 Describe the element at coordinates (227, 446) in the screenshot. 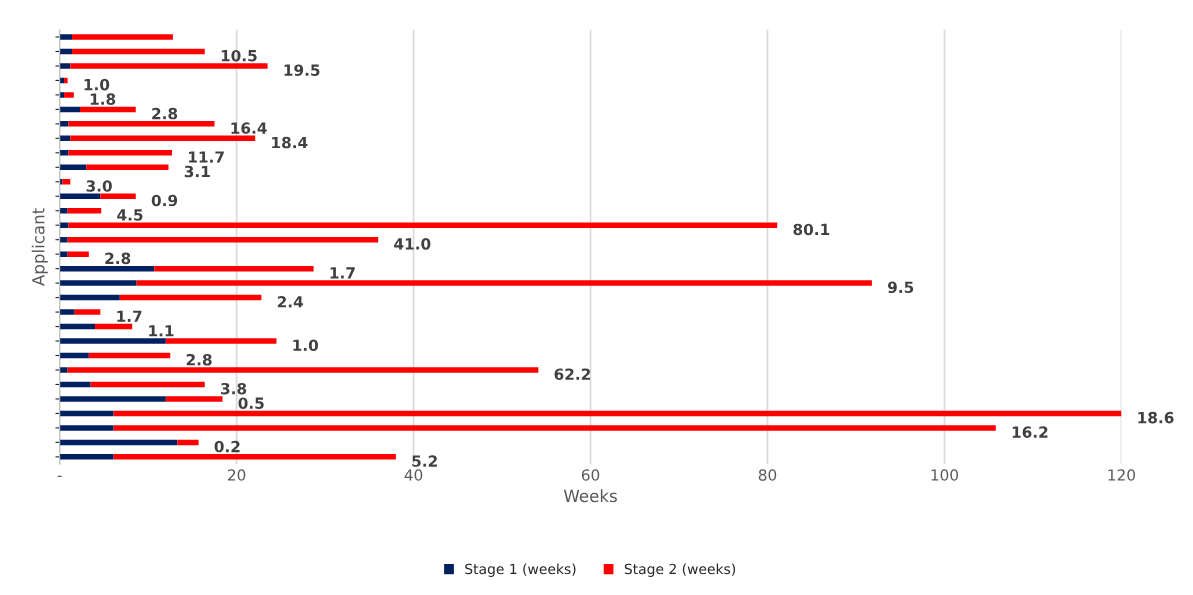

I see `annotation: 0.2` at that location.